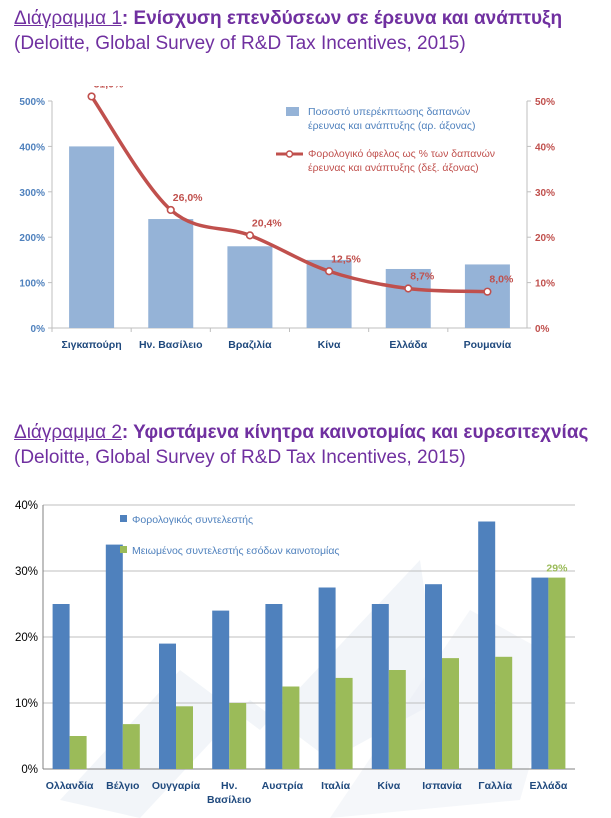  What do you see at coordinates (545, 193) in the screenshot?
I see `y-right-tick-label: 30%` at bounding box center [545, 193].